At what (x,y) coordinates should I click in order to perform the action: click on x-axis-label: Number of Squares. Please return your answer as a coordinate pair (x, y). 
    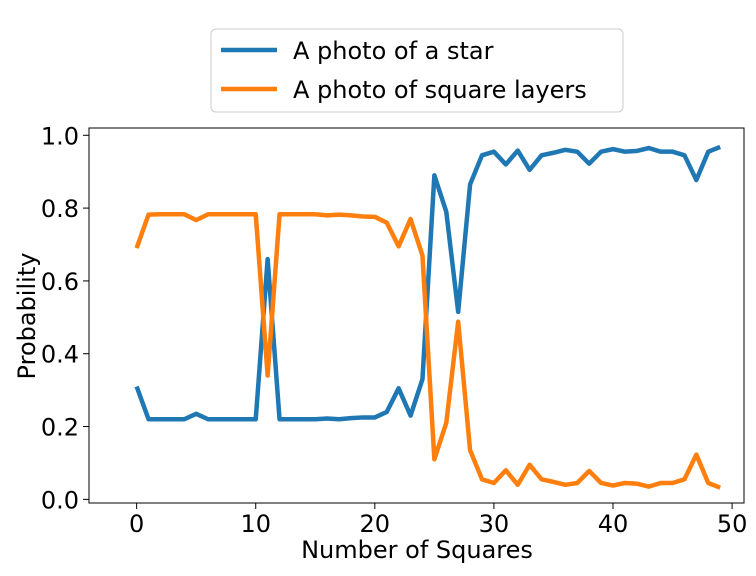
    Looking at the image, I should click on (417, 550).